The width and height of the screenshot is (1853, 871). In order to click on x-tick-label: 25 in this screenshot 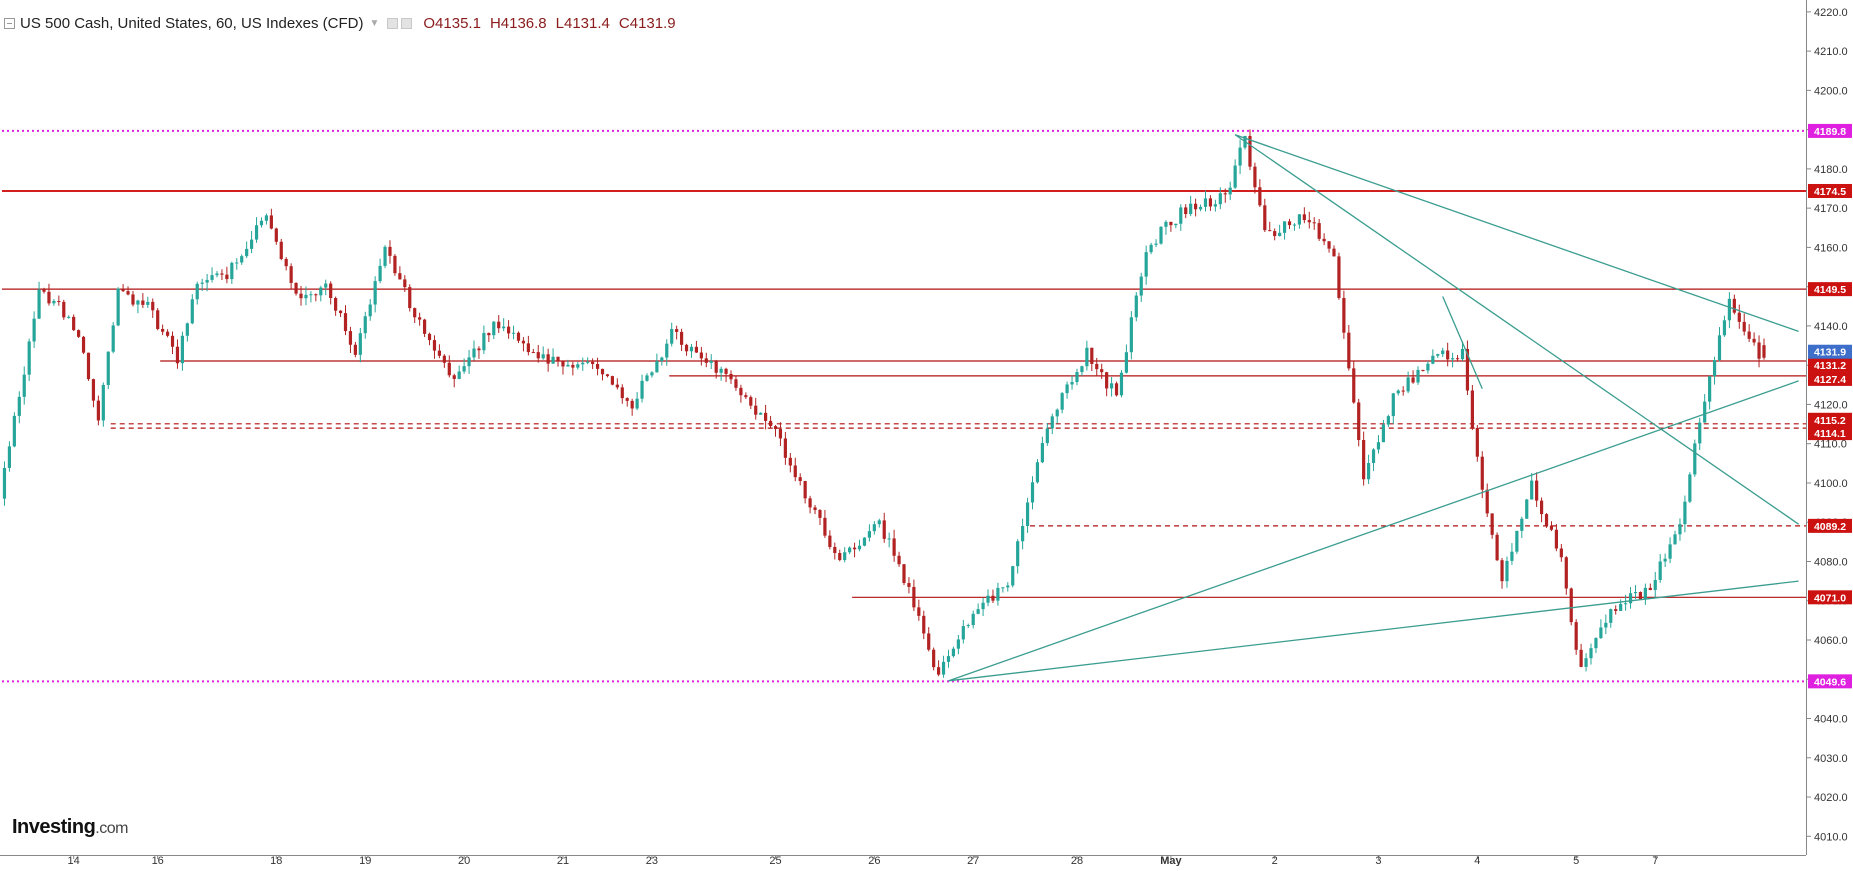, I will do `click(775, 860)`.